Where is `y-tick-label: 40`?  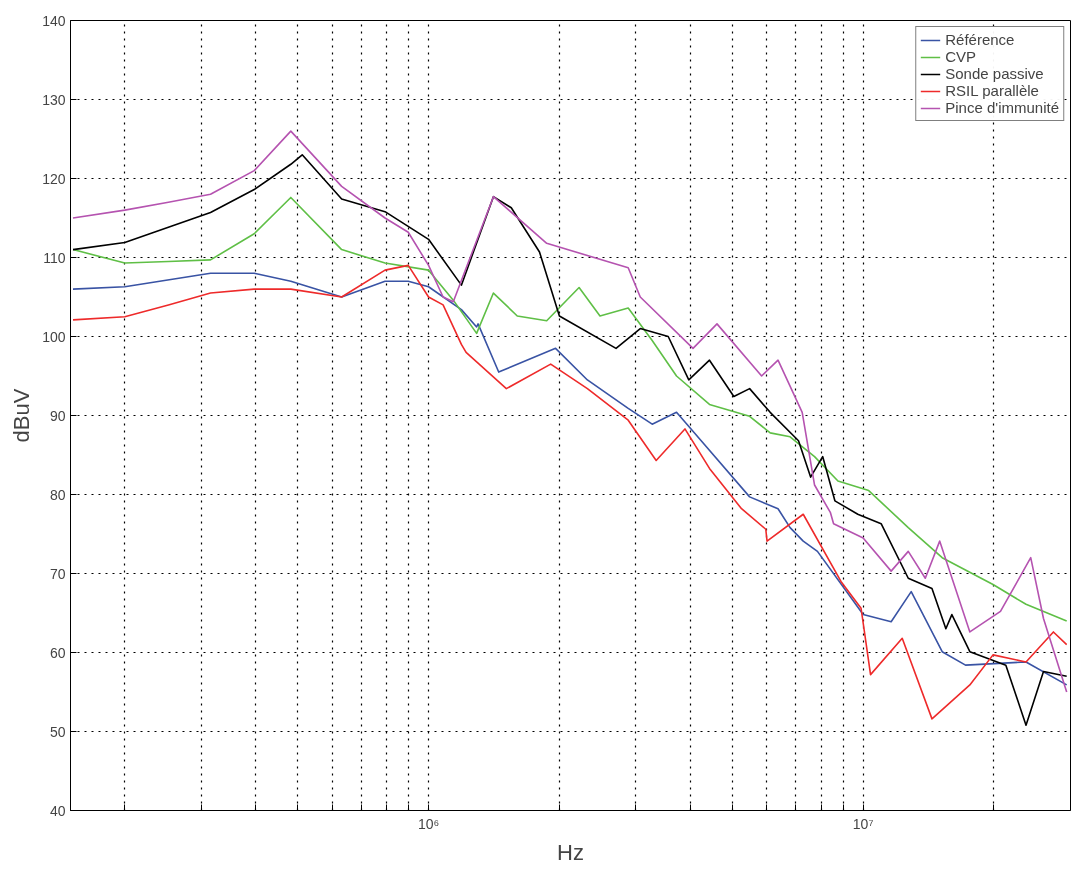
y-tick-label: 40 is located at coordinates (57, 810).